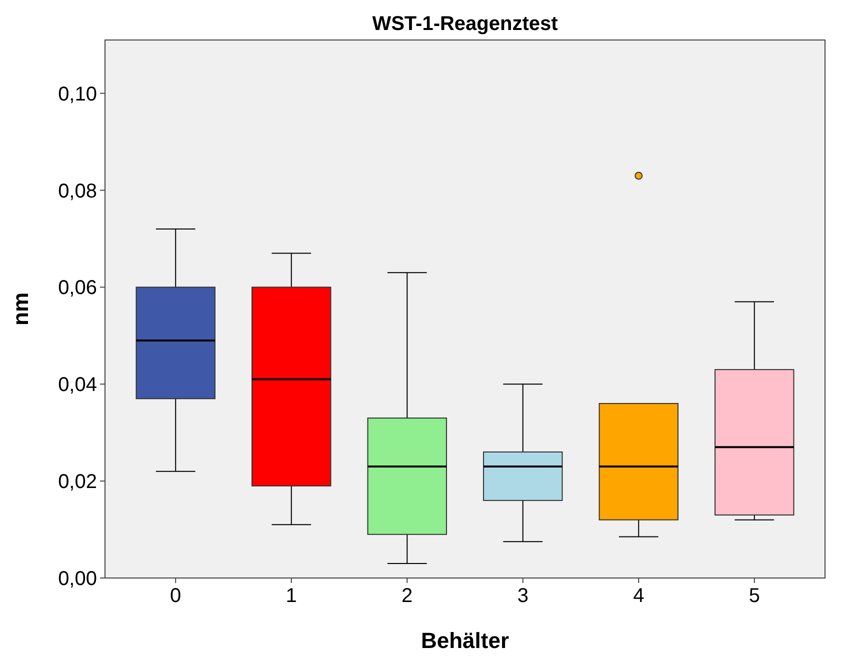 This screenshot has height=656, width=841. What do you see at coordinates (77, 385) in the screenshot?
I see `y-tick-label: 0,04` at bounding box center [77, 385].